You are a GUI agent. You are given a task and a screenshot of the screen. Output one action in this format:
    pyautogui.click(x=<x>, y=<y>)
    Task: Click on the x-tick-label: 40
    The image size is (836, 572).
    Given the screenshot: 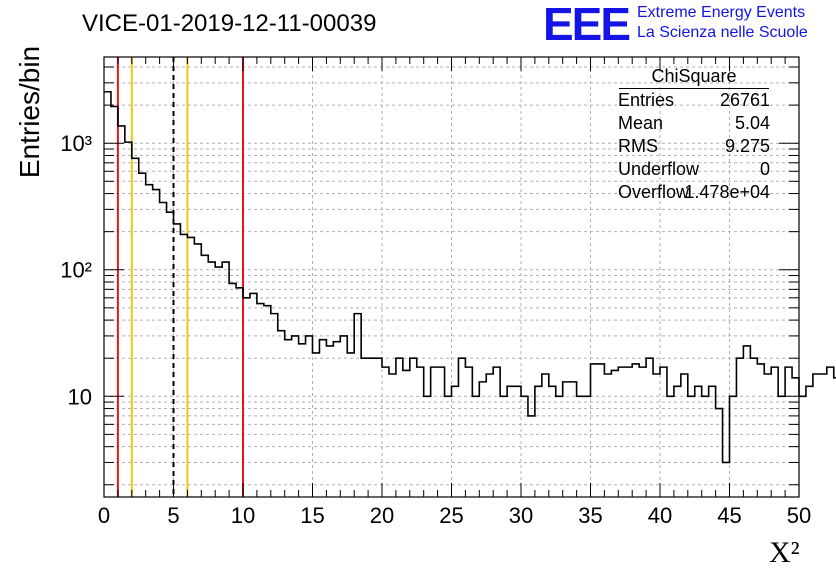 What is the action you would take?
    pyautogui.click(x=660, y=515)
    